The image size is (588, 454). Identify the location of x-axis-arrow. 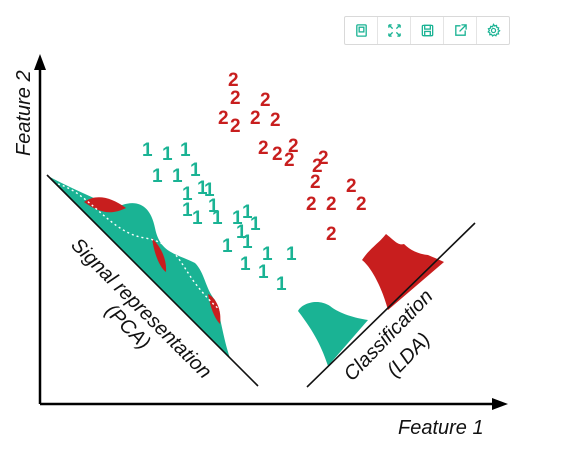
(500, 404).